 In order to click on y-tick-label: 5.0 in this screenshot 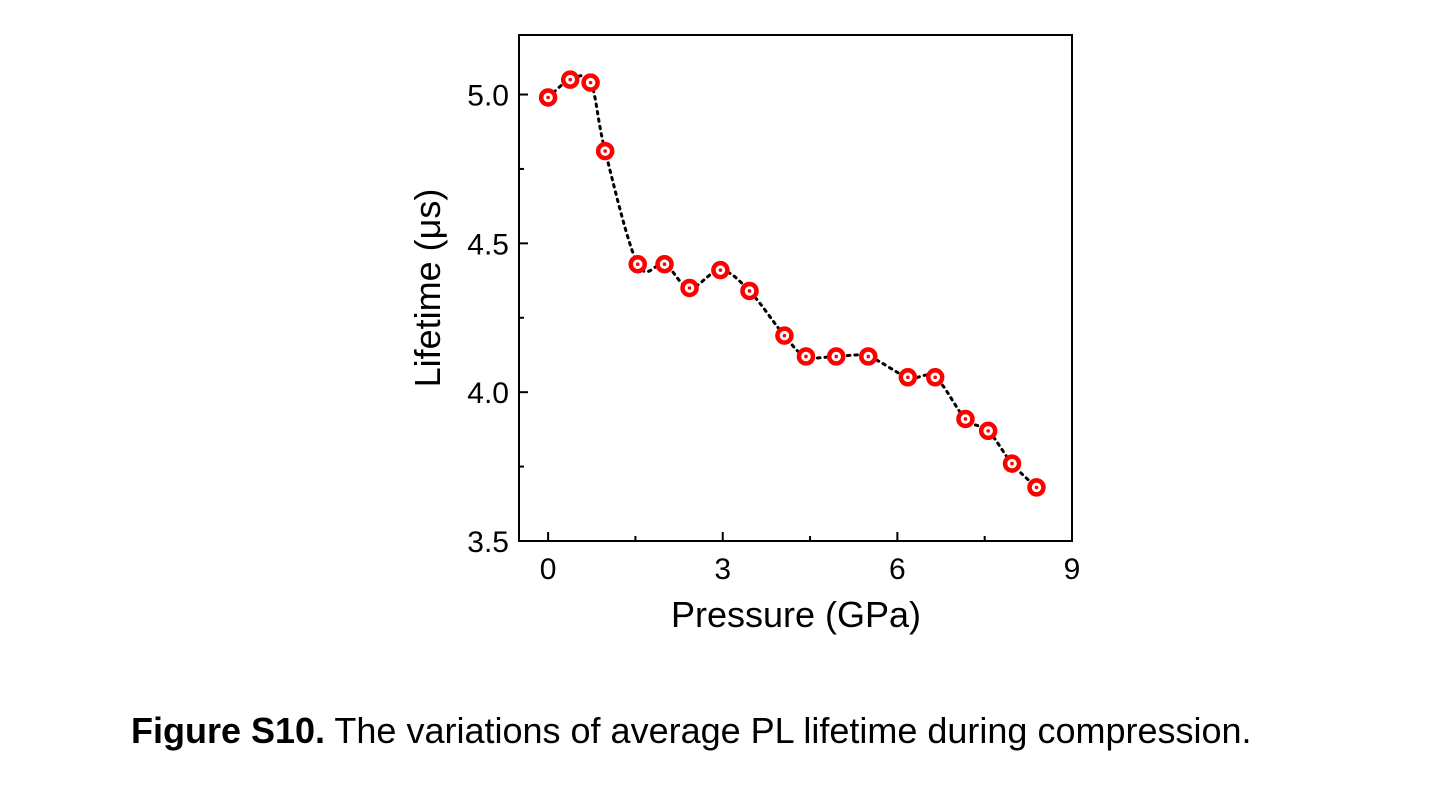, I will do `click(488, 96)`.